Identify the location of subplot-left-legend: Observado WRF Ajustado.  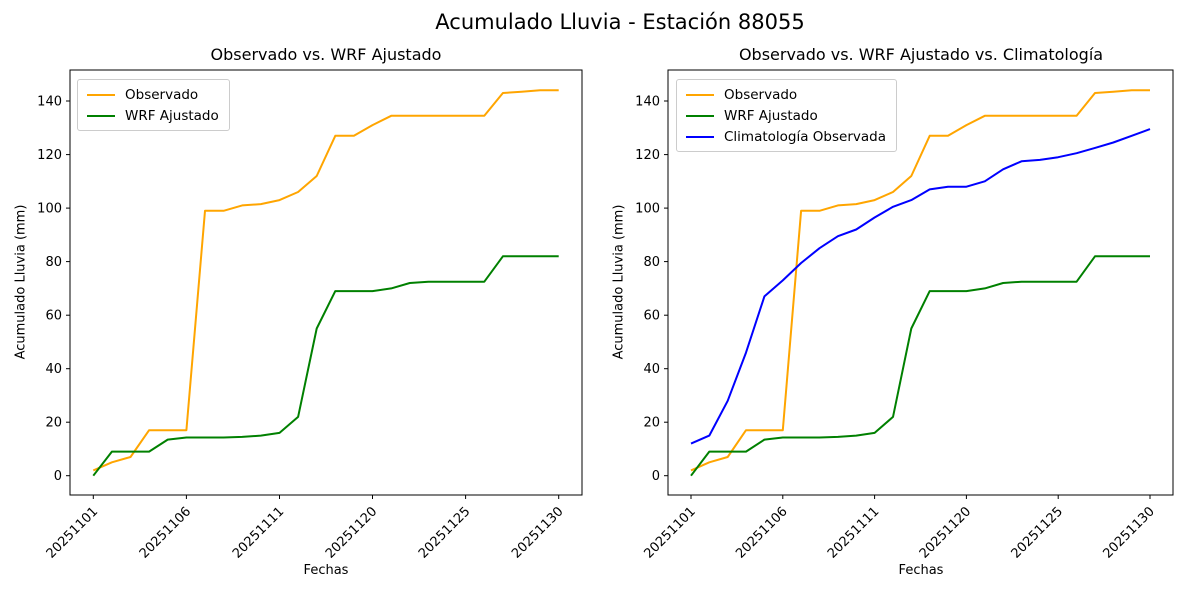
(153, 105).